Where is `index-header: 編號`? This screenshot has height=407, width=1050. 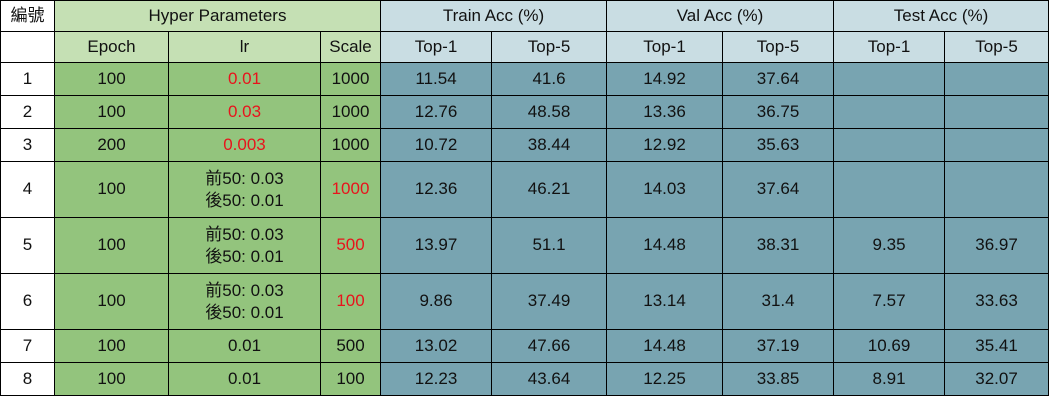 index-header: 編號 is located at coordinates (27, 16).